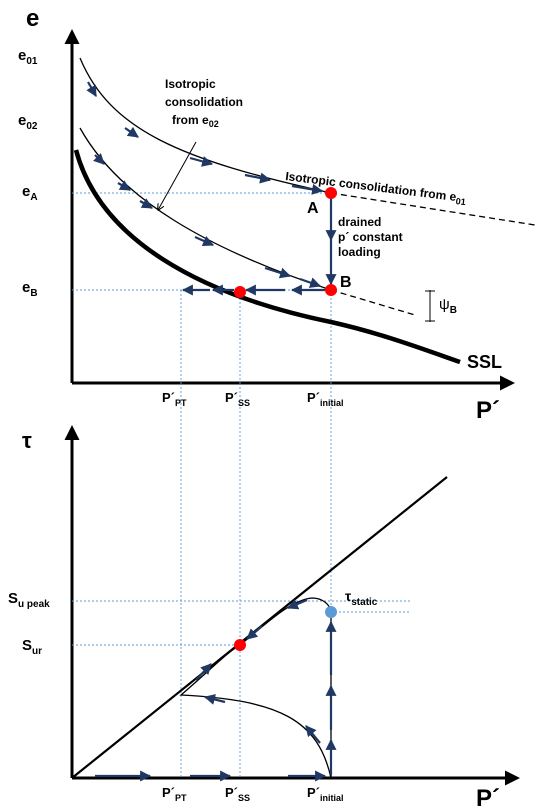 The height and width of the screenshot is (809, 539). What do you see at coordinates (177, 175) in the screenshot?
I see `callout-arrow` at bounding box center [177, 175].